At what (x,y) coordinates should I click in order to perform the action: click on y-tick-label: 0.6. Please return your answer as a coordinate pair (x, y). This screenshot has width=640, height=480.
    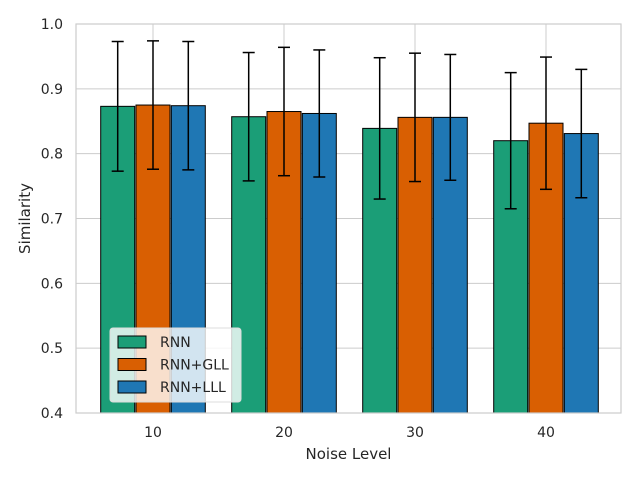
    Looking at the image, I should click on (52, 284).